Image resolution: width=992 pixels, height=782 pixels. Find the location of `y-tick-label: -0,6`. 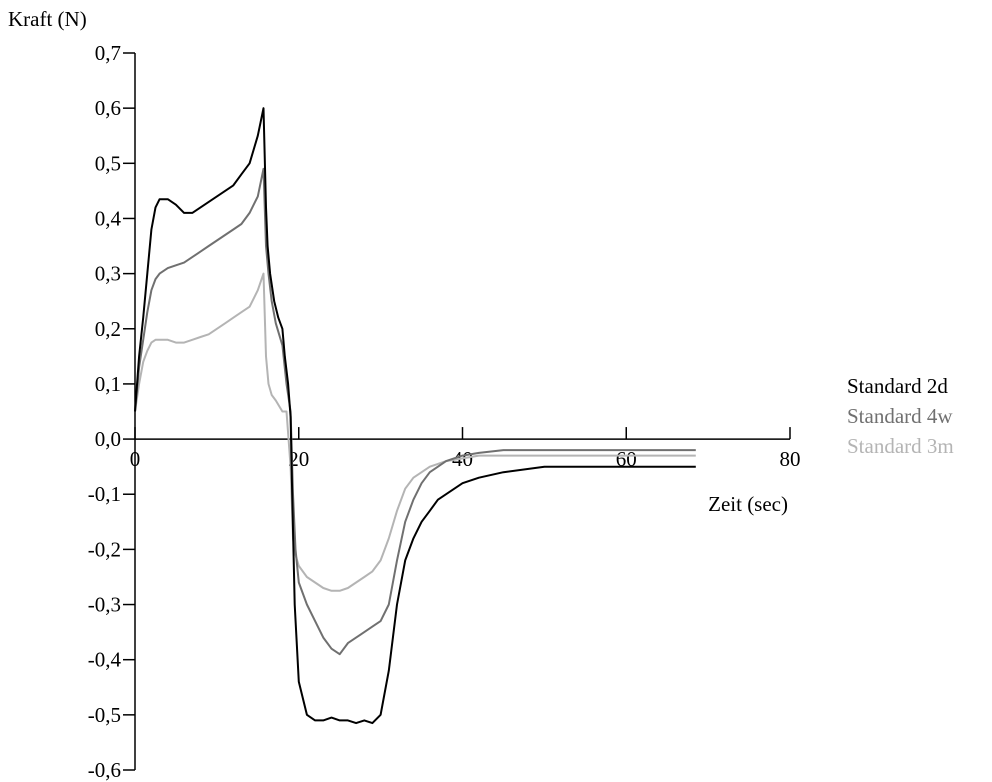

y-tick-label: -0,6 is located at coordinates (104, 770).